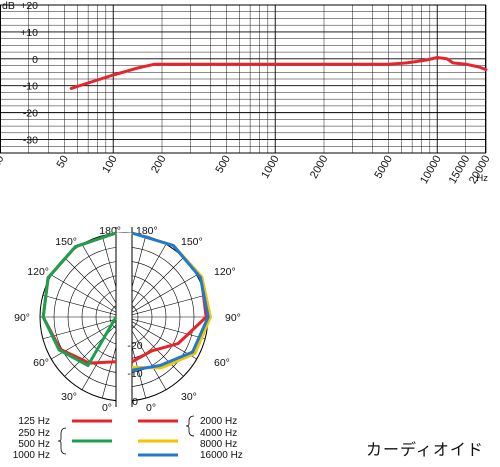 The image size is (500, 467). Describe the element at coordinates (270, 167) in the screenshot. I see `x-tick-label: 1000` at that location.